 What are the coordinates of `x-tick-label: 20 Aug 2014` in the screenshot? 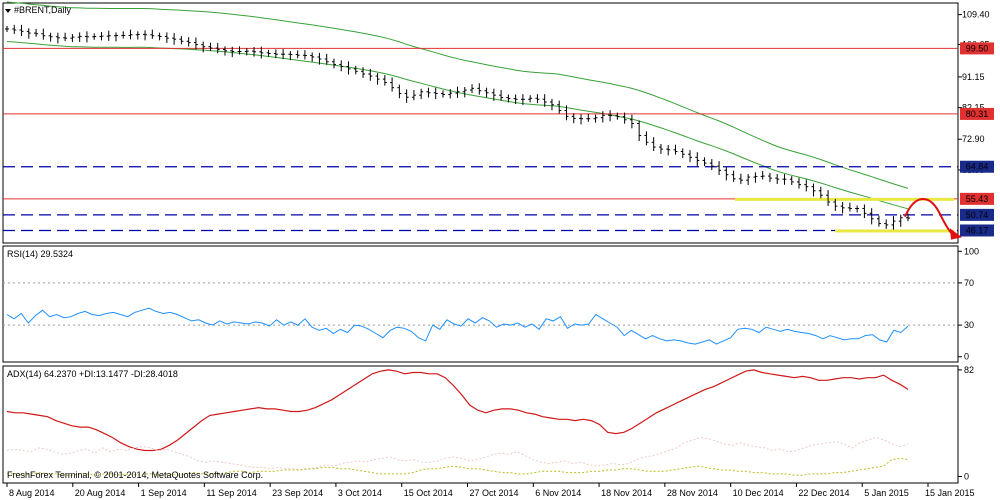 It's located at (100, 493).